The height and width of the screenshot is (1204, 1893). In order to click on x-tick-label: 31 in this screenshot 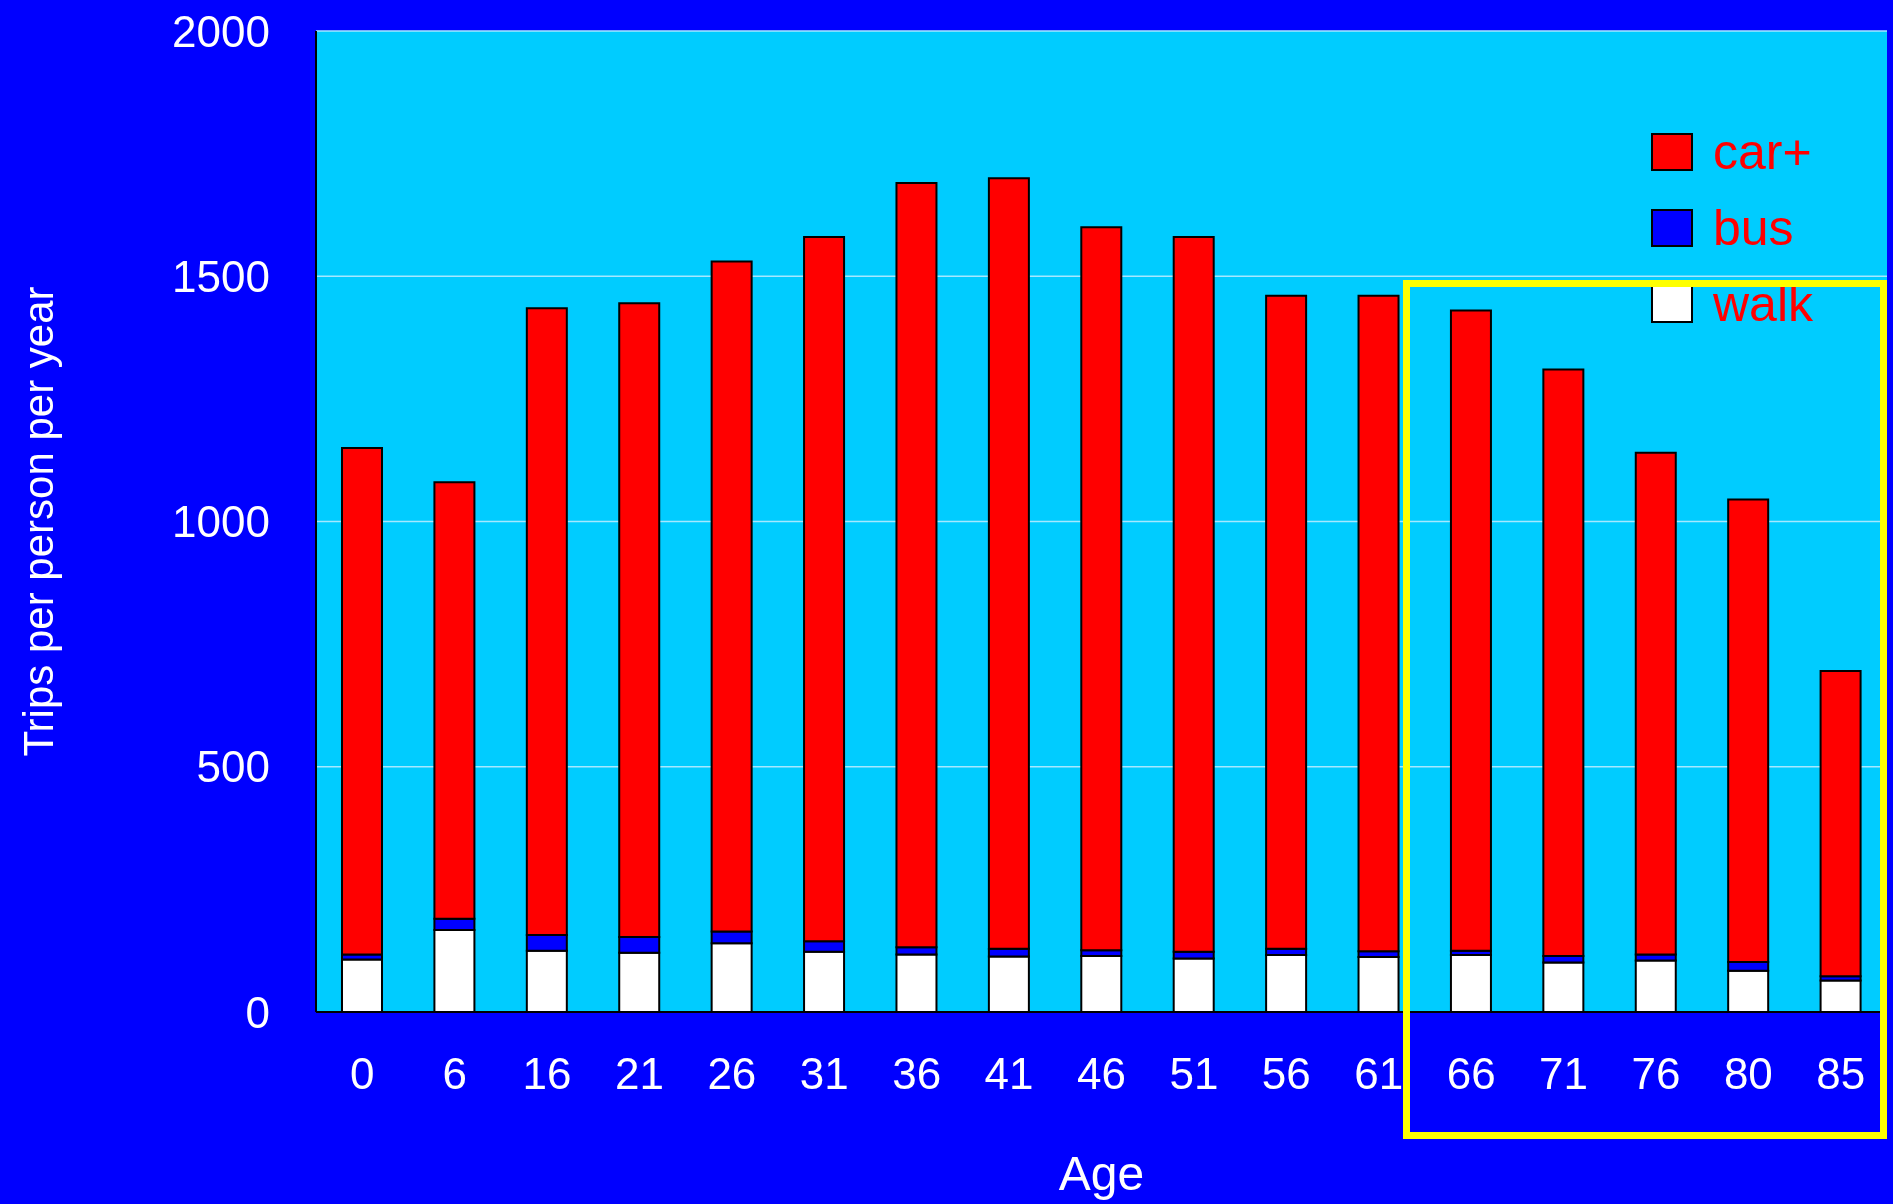, I will do `click(824, 1074)`.